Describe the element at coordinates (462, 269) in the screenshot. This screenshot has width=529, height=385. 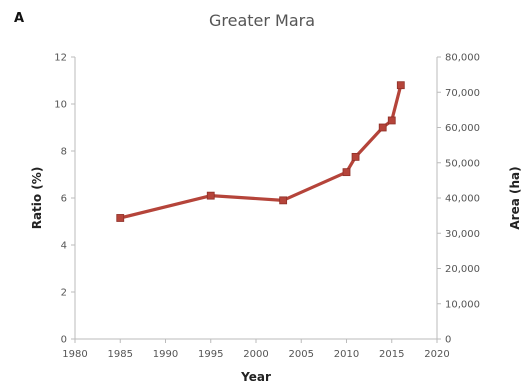
I see `y2-tick-label: 20,000` at that location.